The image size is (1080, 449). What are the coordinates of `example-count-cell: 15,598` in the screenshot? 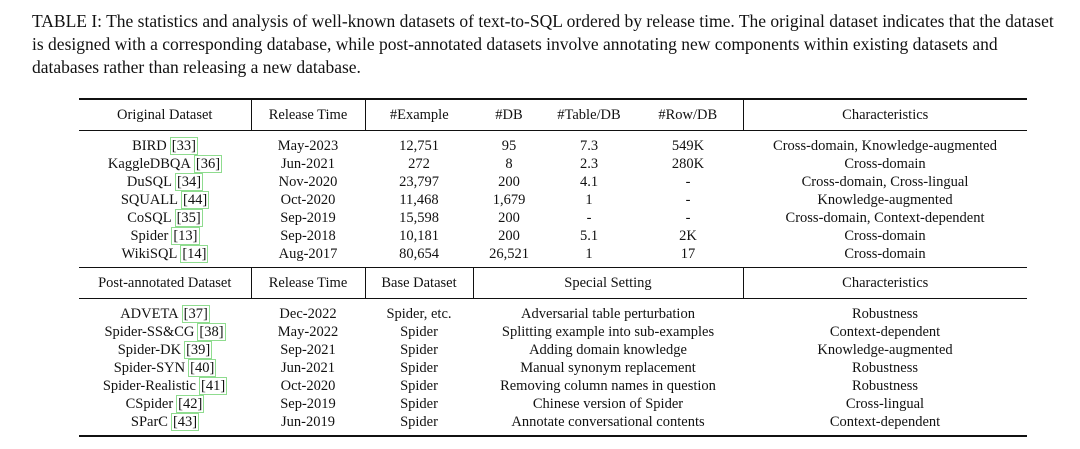 It's located at (419, 218).